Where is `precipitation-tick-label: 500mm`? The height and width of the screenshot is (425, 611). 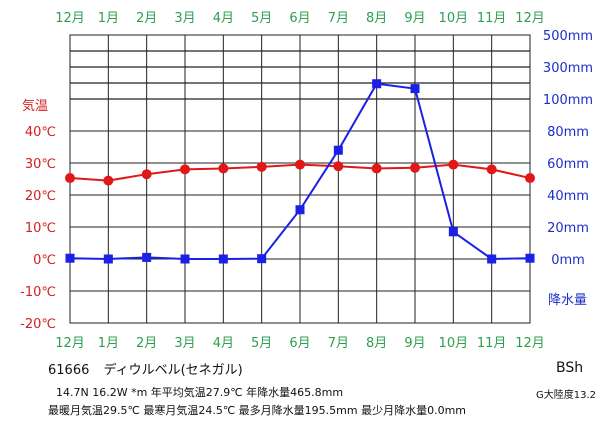 precipitation-tick-label: 500mm is located at coordinates (568, 36).